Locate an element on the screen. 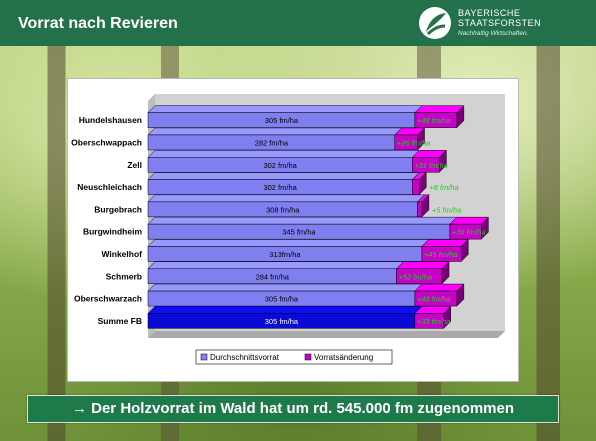  legend-box is located at coordinates (294, 357).